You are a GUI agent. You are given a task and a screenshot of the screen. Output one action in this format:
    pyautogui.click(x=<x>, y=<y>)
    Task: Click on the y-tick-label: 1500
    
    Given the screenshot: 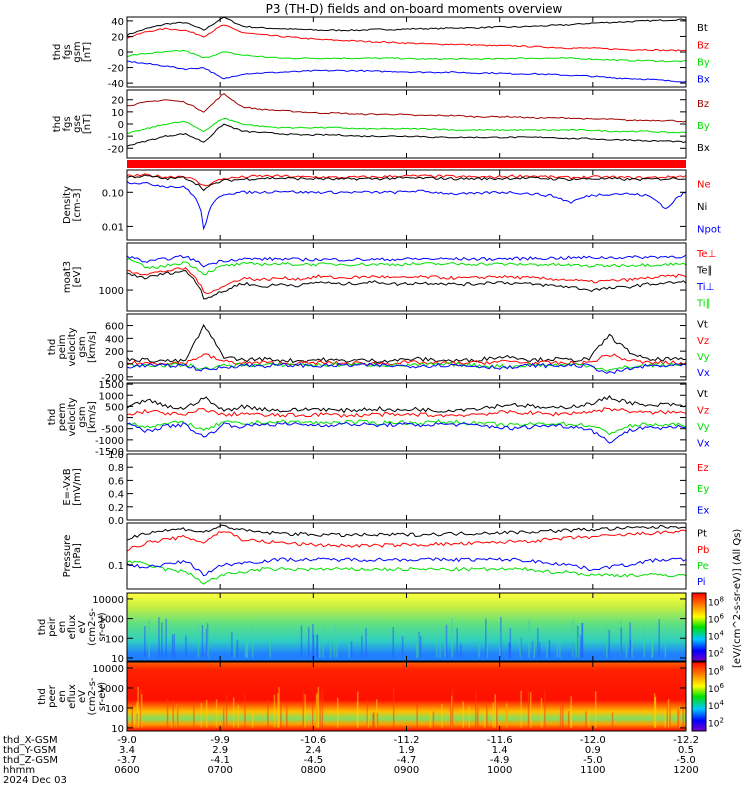 What is the action you would take?
    pyautogui.click(x=111, y=385)
    